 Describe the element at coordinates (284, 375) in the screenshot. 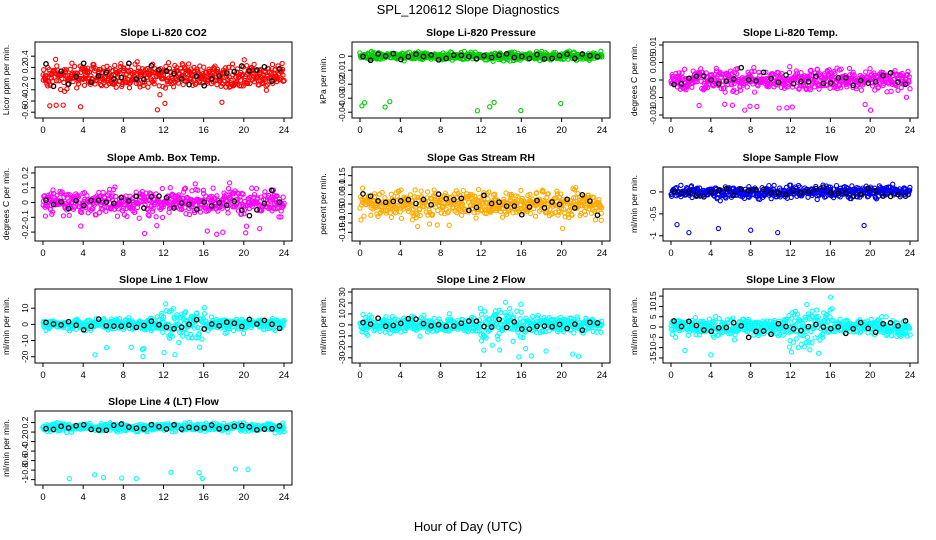

I see `x-tick-label: 24` at that location.